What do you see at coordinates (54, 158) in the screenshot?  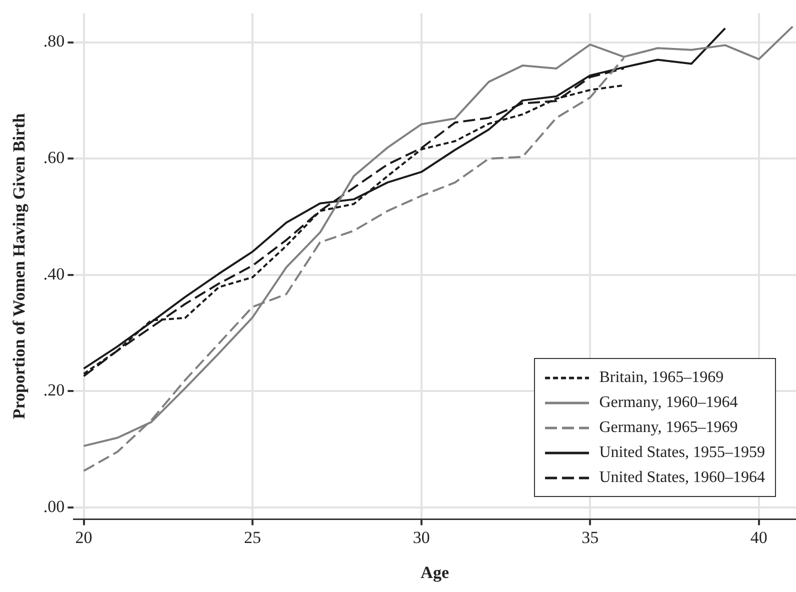 I see `y-tick-label: .60` at bounding box center [54, 158].